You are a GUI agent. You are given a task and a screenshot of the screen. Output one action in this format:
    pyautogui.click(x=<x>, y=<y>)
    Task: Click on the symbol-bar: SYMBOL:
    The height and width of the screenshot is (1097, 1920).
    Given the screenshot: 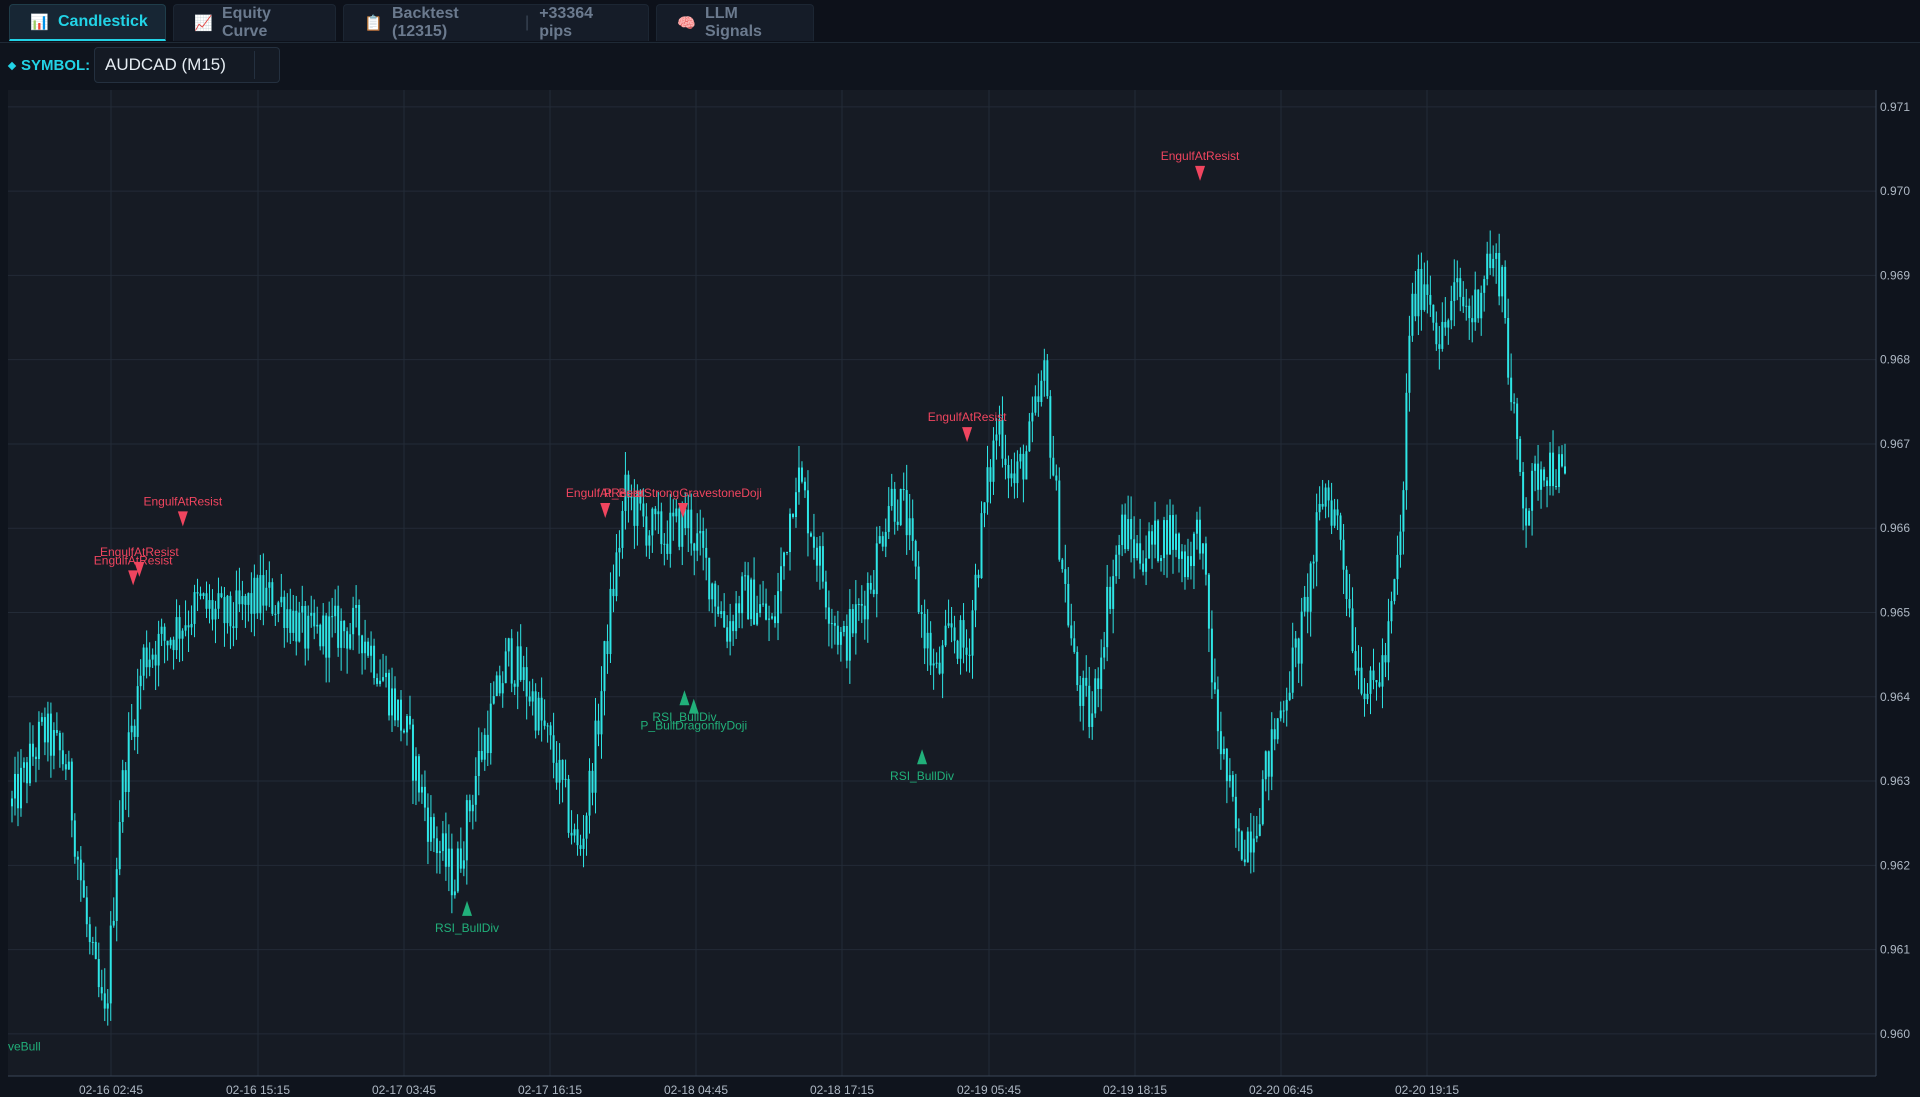 What is the action you would take?
    pyautogui.click(x=960, y=66)
    